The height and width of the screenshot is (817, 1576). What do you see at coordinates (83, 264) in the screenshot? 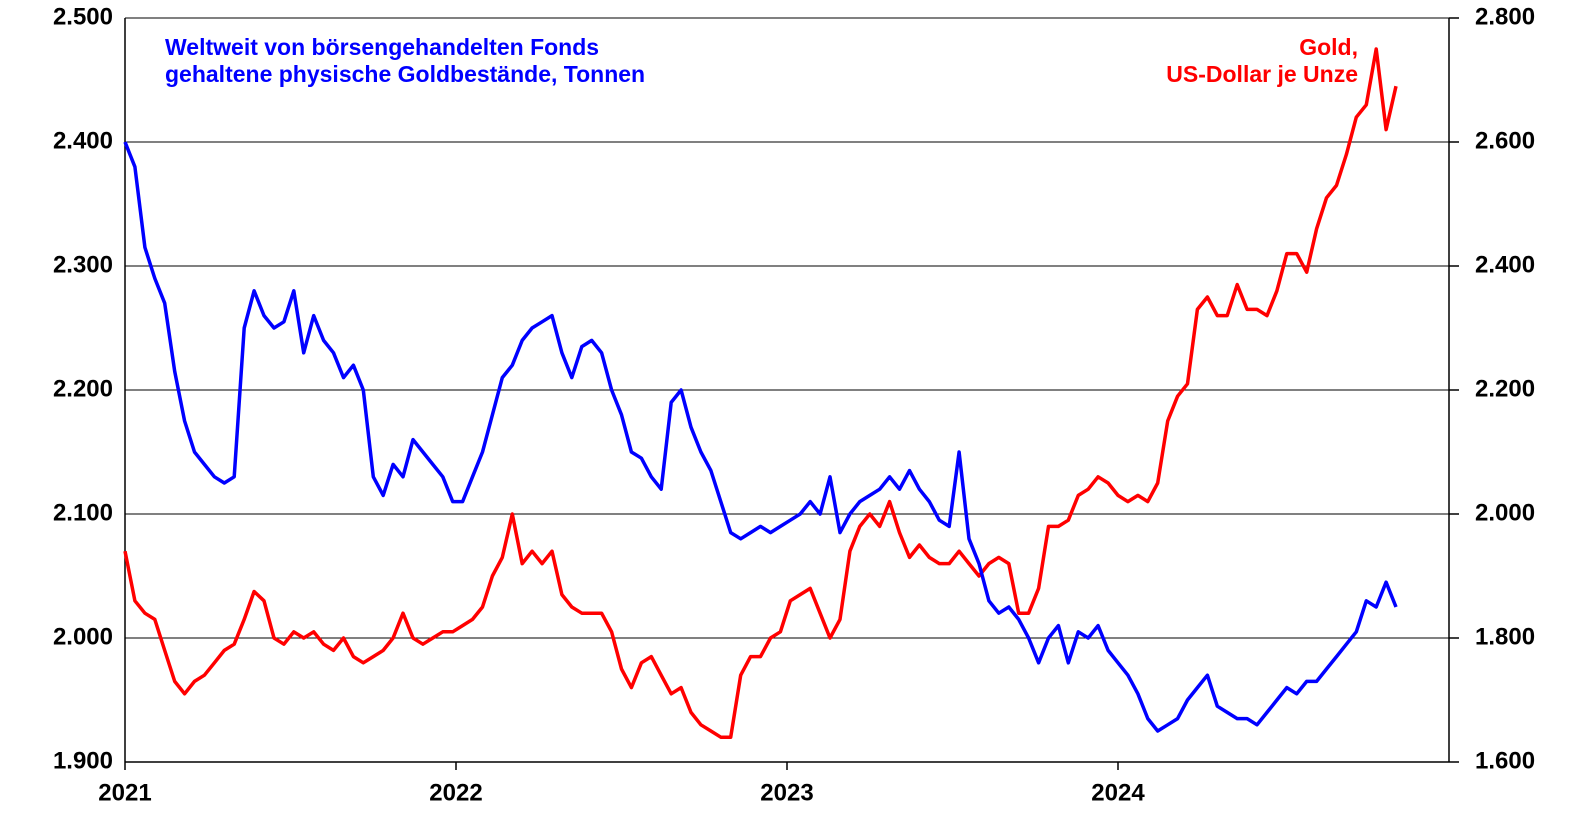
I see `y-tick-label: 2.300` at bounding box center [83, 264].